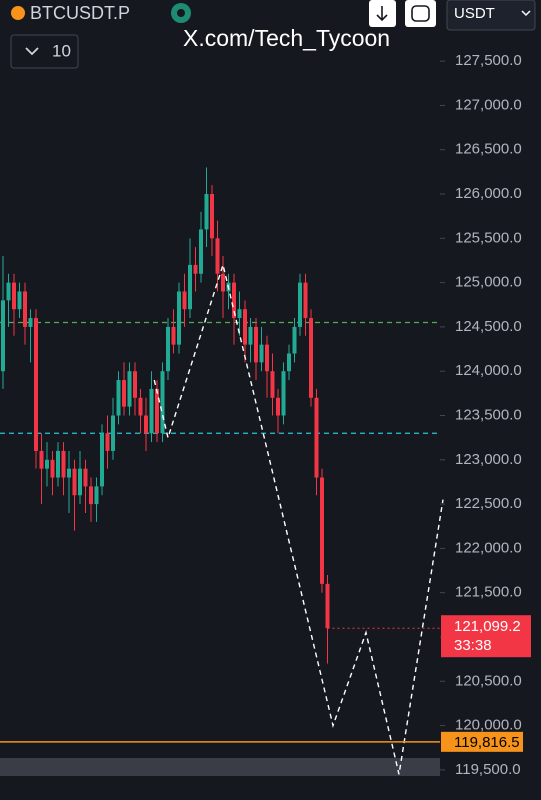 The image size is (541, 800). Describe the element at coordinates (488, 414) in the screenshot. I see `y-tick-label: 123,500.0` at that location.